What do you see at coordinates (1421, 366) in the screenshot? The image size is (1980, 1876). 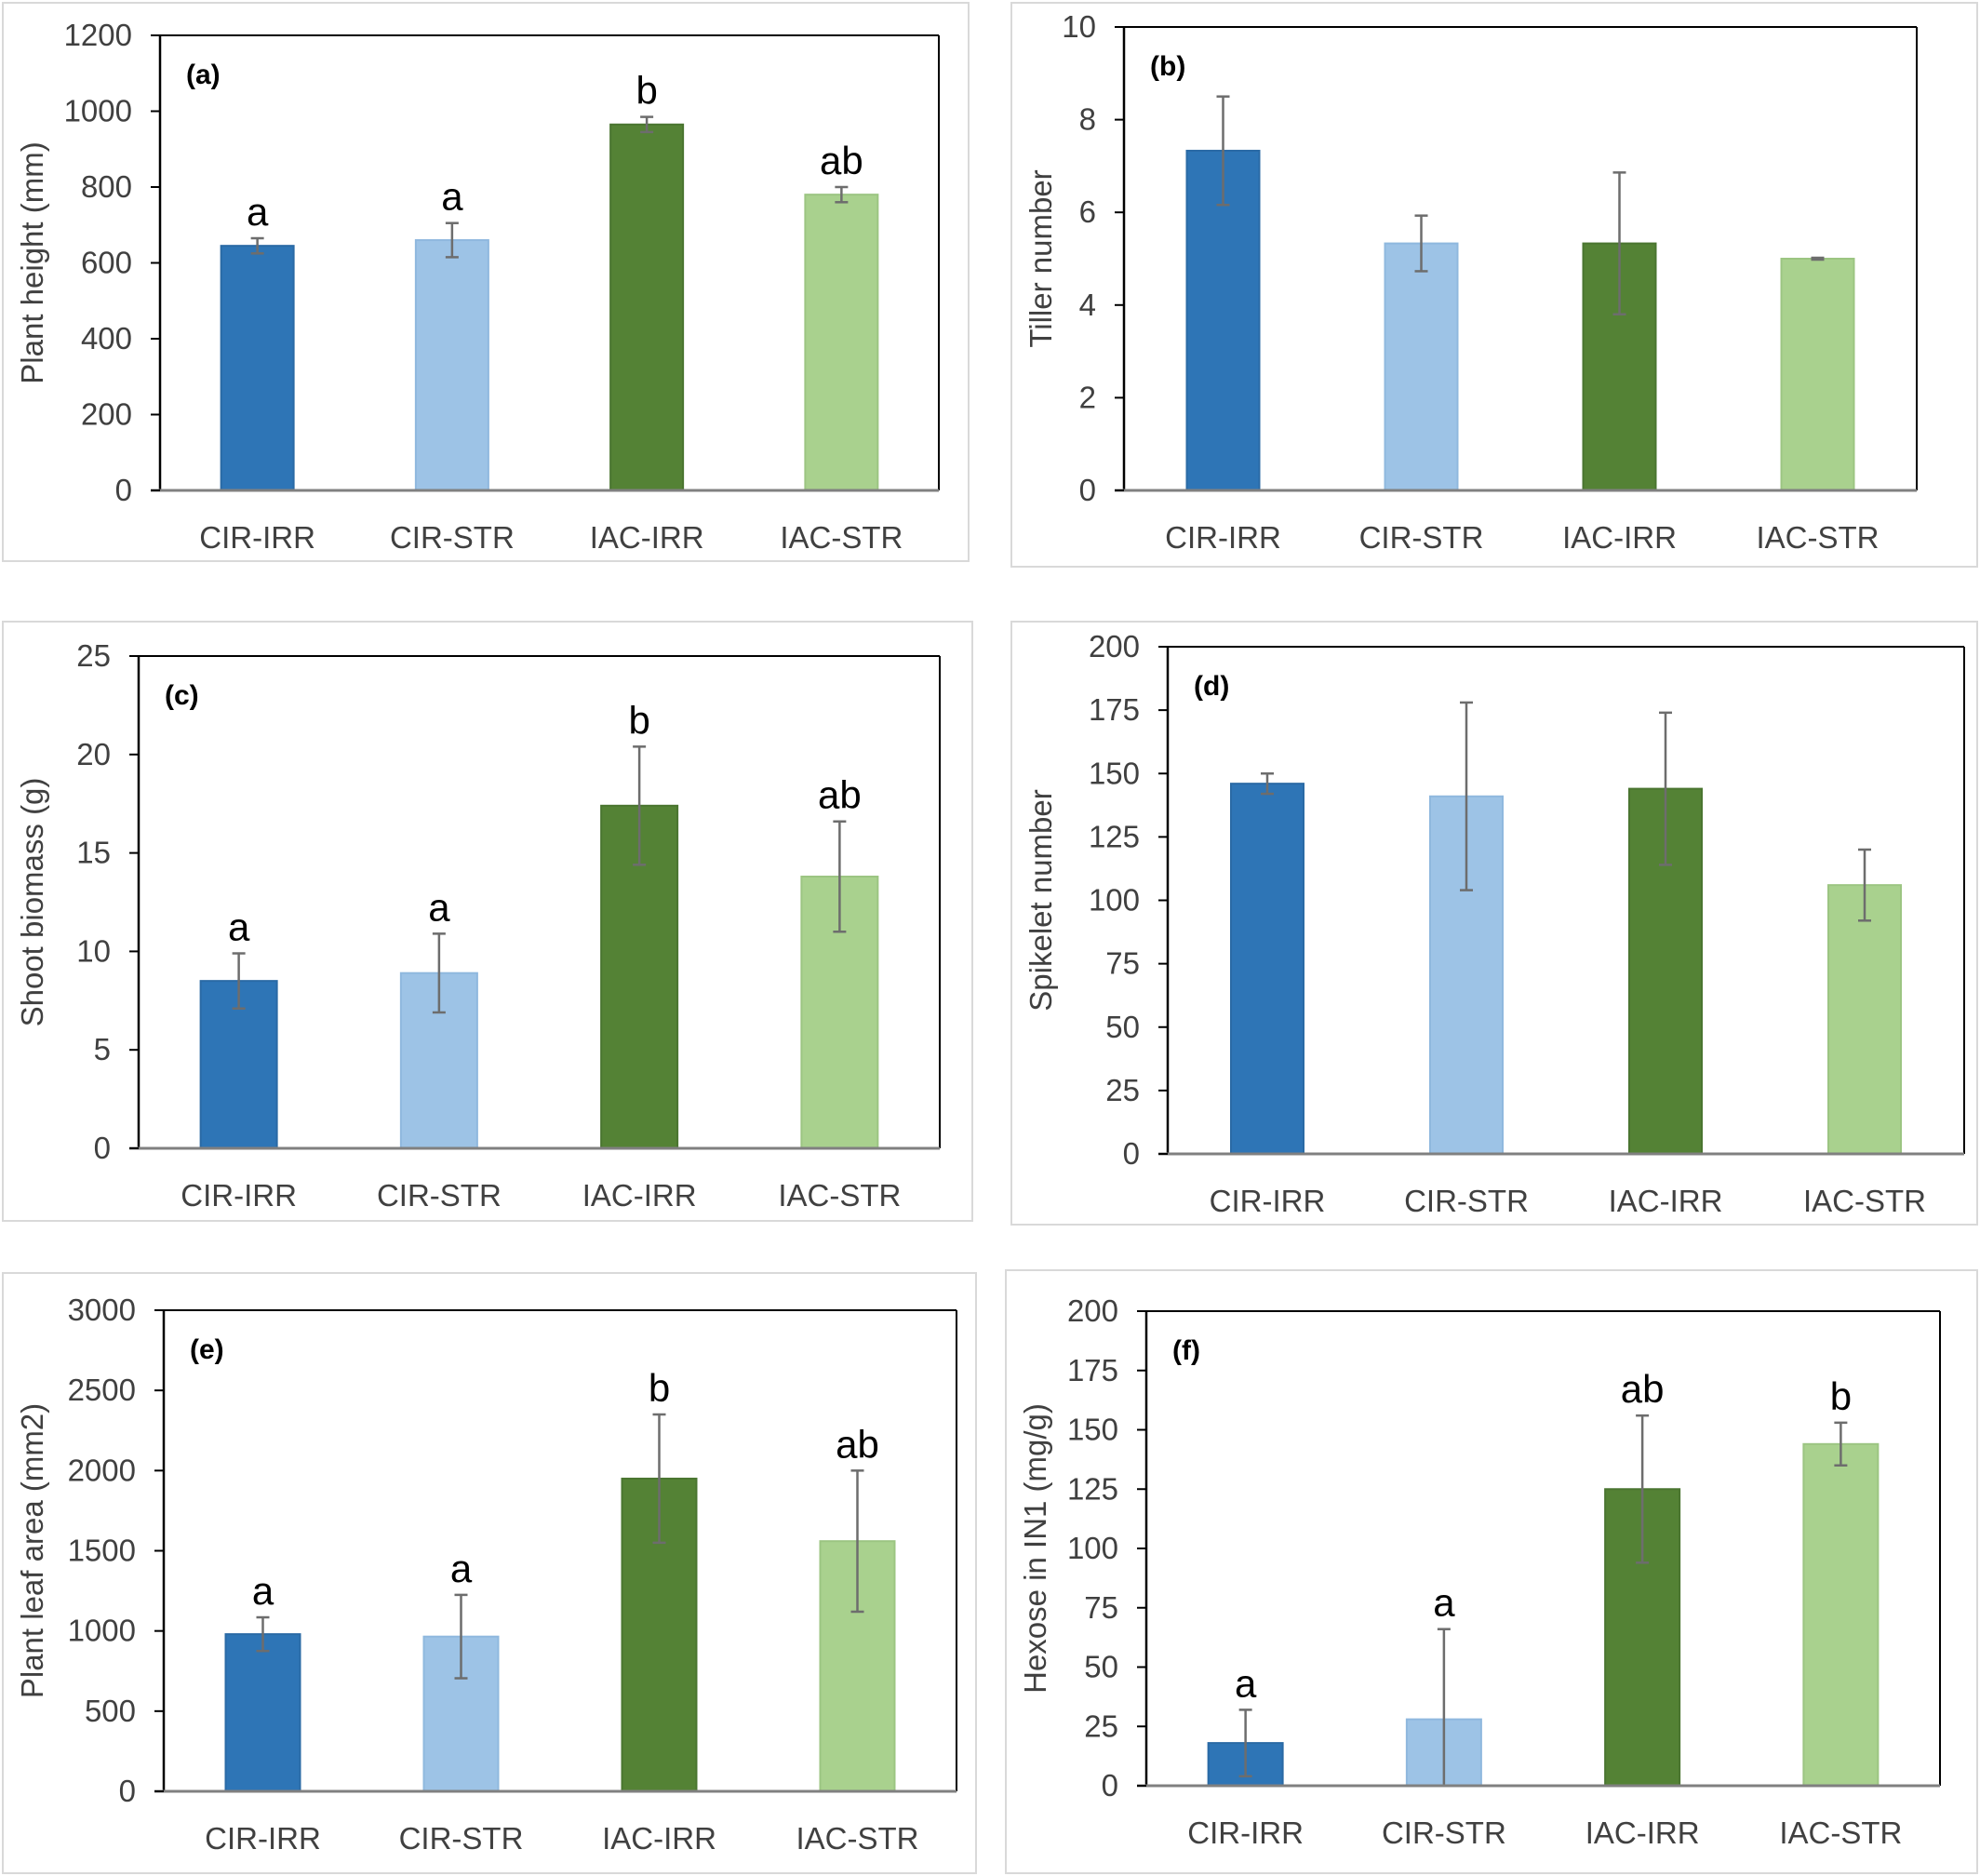 I see `bar-cir-str` at bounding box center [1421, 366].